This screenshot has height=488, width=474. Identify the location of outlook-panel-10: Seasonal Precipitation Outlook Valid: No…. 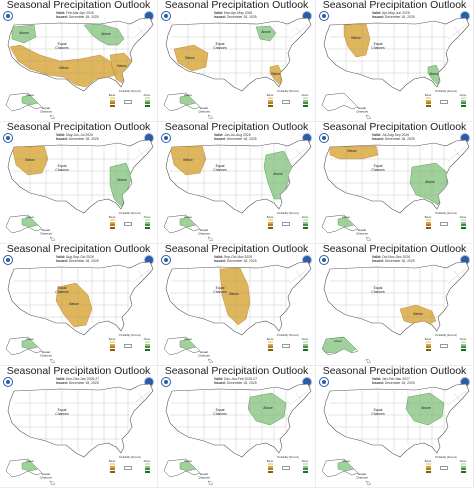
(79, 427).